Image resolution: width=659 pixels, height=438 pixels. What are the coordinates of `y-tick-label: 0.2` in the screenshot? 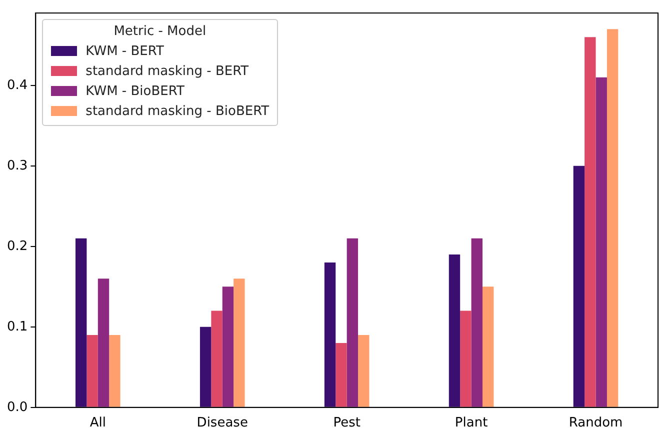 It's located at (17, 246).